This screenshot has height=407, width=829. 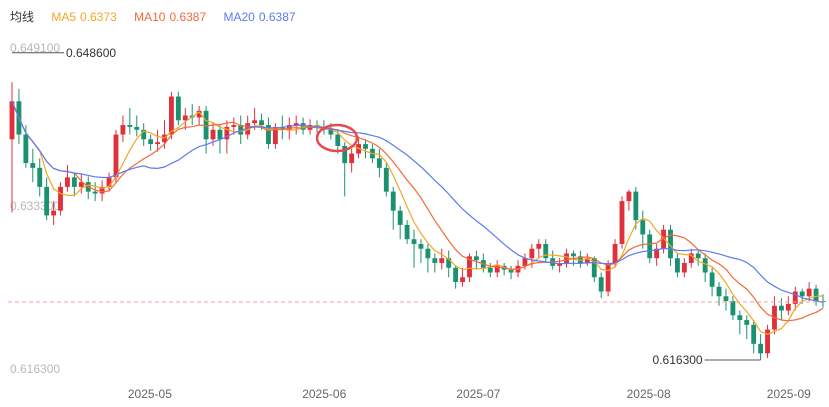 What do you see at coordinates (91, 53) in the screenshot?
I see `max-price-label: 0.648600` at bounding box center [91, 53].